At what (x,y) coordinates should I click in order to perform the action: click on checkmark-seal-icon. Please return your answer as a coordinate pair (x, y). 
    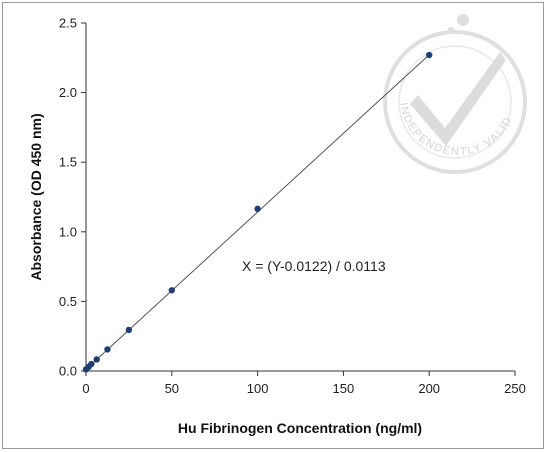
    Looking at the image, I should click on (458, 99).